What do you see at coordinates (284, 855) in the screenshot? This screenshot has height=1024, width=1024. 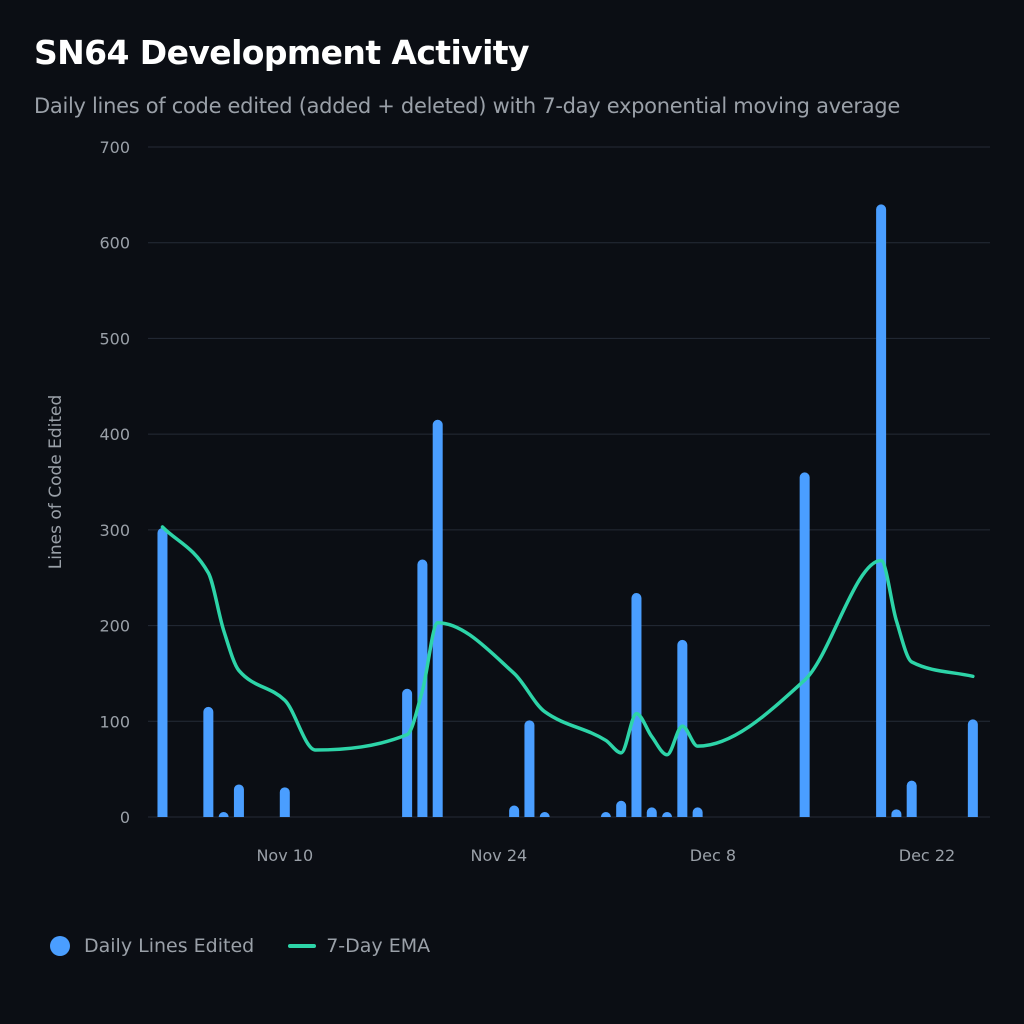 I see `x-tick-label: Nov 10` at bounding box center [284, 855].